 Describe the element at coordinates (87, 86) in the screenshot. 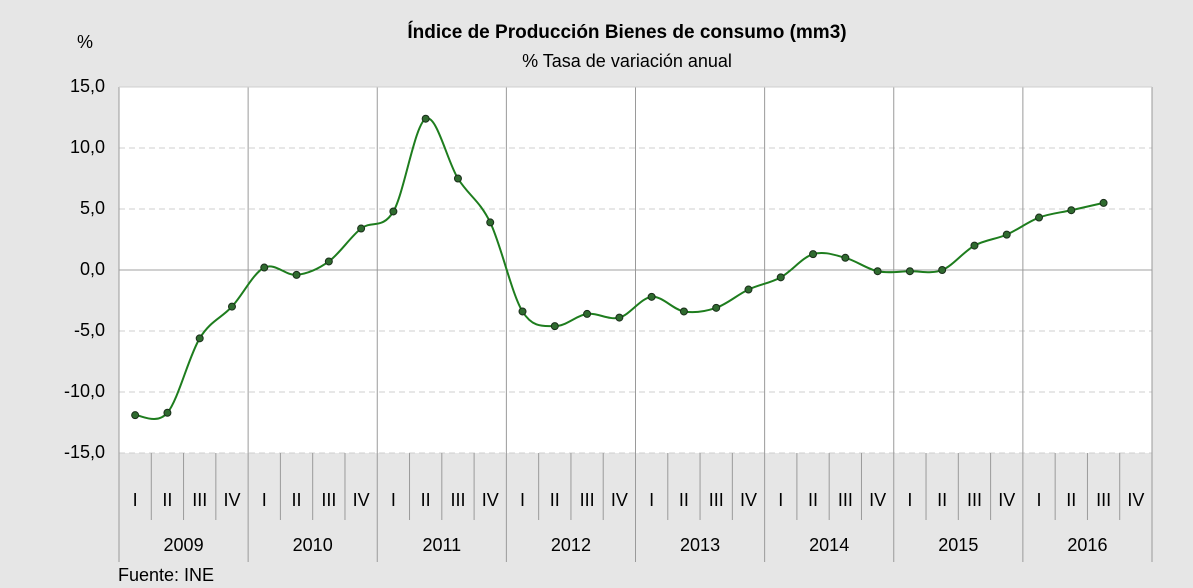

I see `y-tick-label: 15,0` at that location.